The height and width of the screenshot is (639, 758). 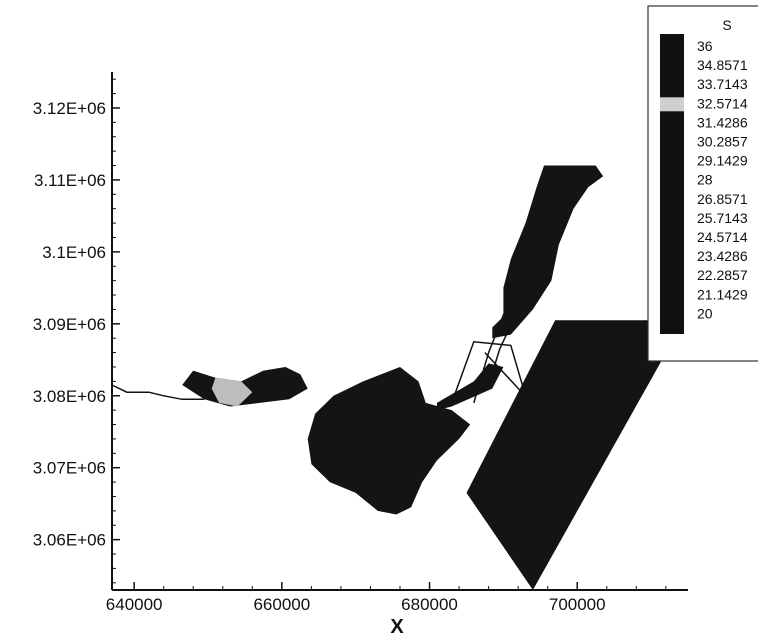 I want to click on legend-label: 22.2857, so click(x=722, y=275).